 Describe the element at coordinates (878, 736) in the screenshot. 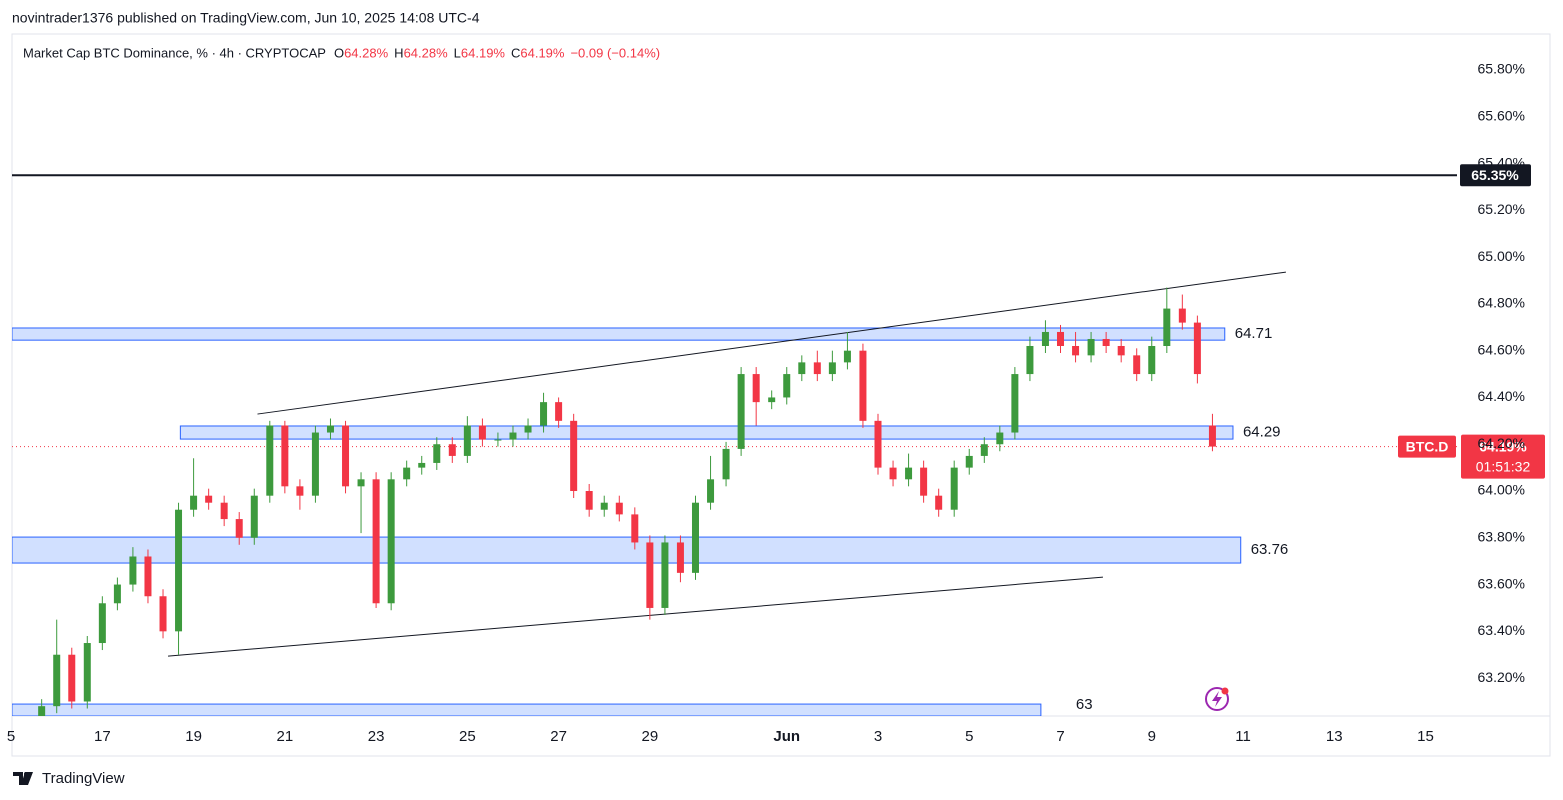

I see `x-tick-label: 3` at that location.